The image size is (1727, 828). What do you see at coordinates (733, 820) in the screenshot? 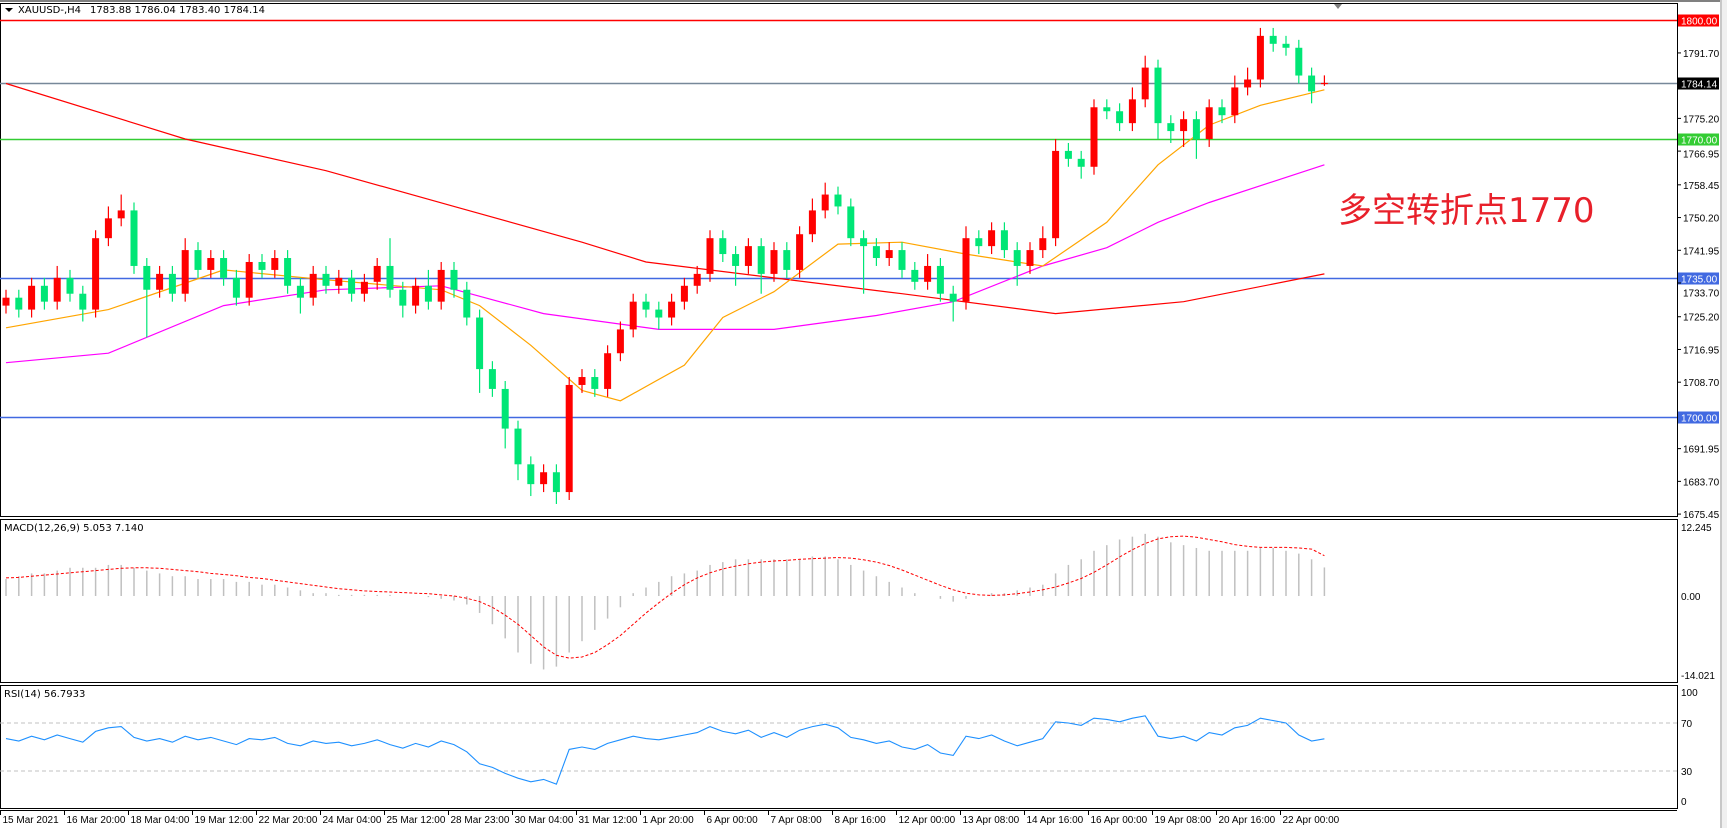
I see `time-tick-label: 6 Apr 00:00` at bounding box center [733, 820].